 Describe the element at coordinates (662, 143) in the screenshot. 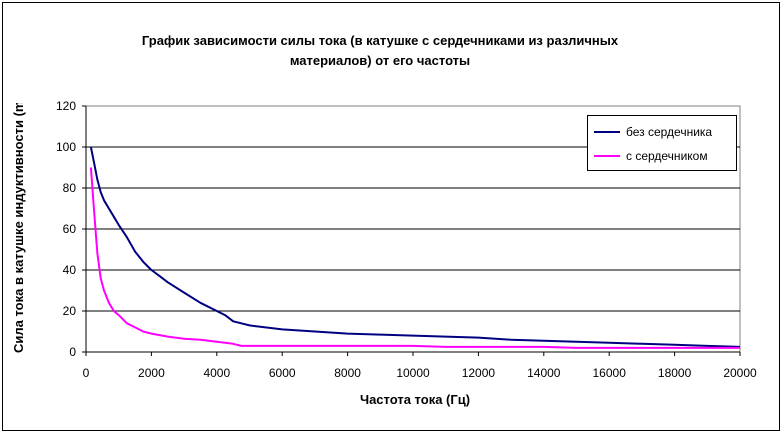

I see `legend: без сердечника с сердечником` at that location.